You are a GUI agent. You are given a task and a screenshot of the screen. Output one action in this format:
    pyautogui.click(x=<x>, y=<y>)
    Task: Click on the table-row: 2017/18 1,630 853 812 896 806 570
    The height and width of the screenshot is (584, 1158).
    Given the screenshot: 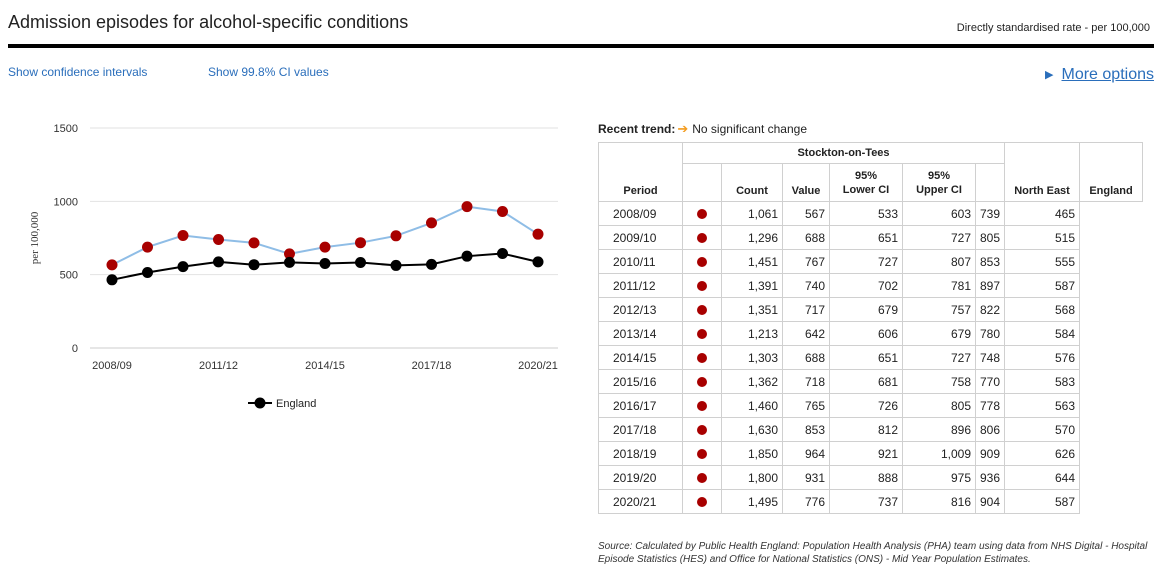 What is the action you would take?
    pyautogui.click(x=870, y=429)
    